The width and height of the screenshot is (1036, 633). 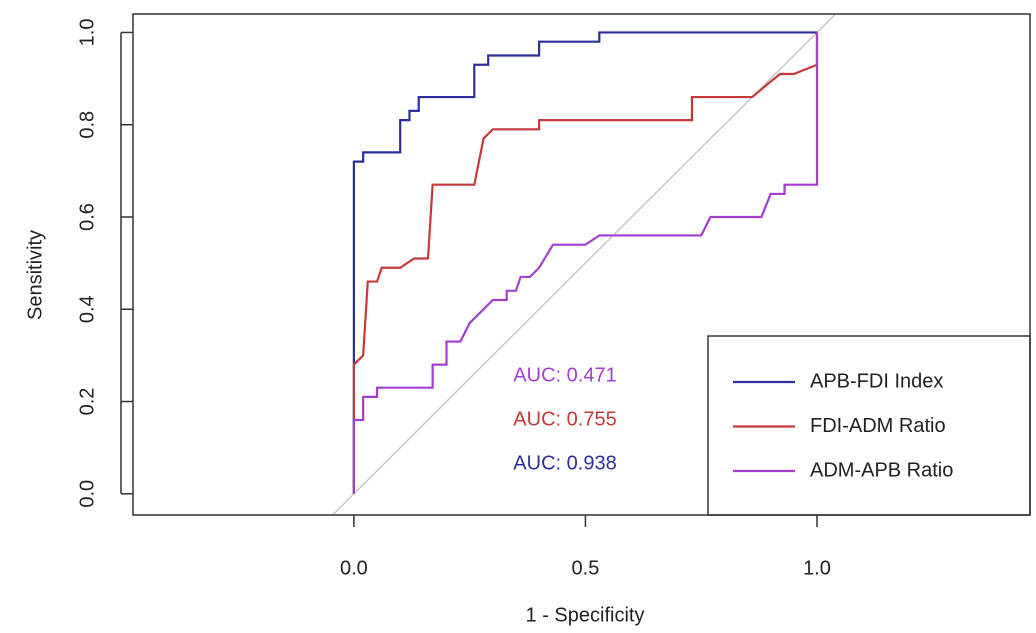 What do you see at coordinates (35, 275) in the screenshot?
I see `y-axis-label: Sensitivity` at bounding box center [35, 275].